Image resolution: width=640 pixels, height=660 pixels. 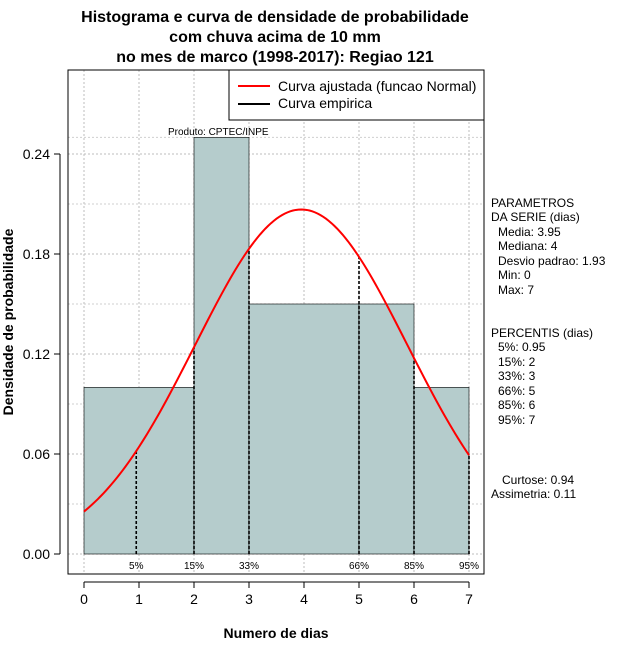 What do you see at coordinates (552, 261) in the screenshot?
I see `param-desvio: Desvio padrao: 1.93` at bounding box center [552, 261].